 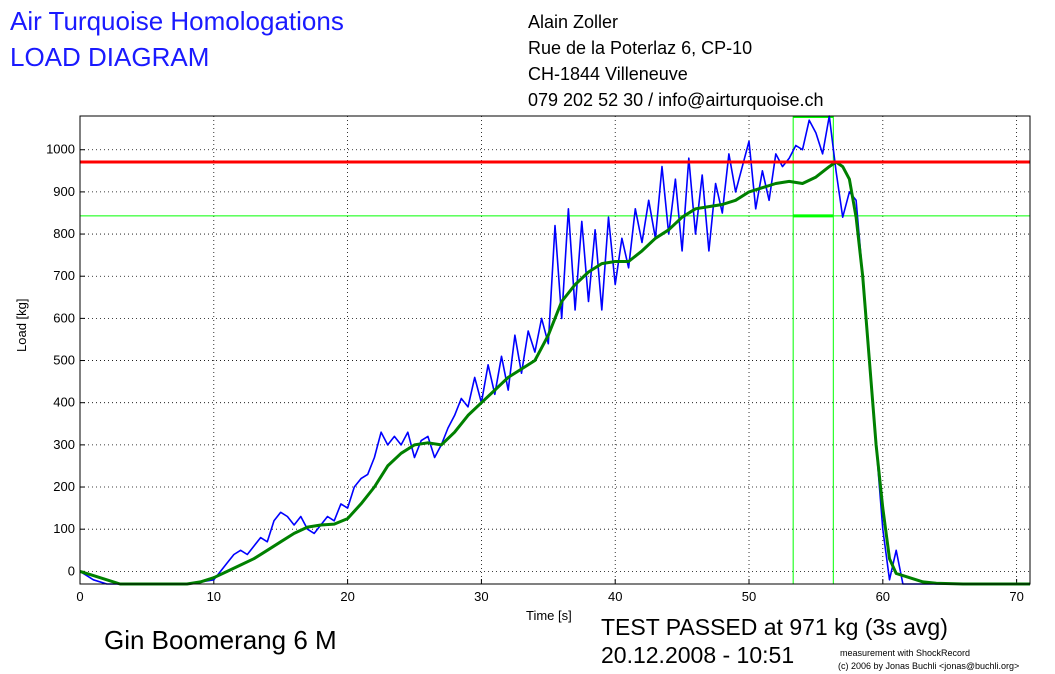 What do you see at coordinates (64, 486) in the screenshot?
I see `y-tick-label: 200` at bounding box center [64, 486].